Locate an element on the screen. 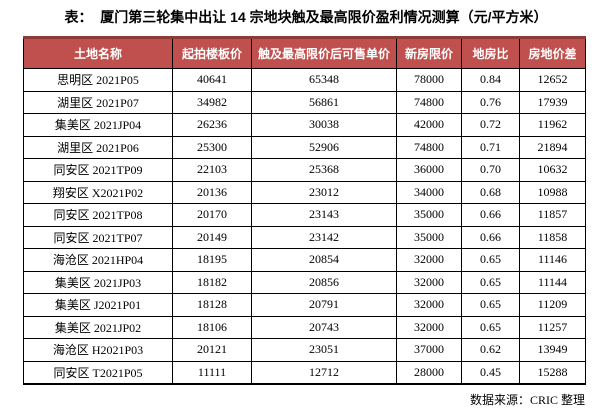  column-header-0: 土地名称 is located at coordinates (98, 52).